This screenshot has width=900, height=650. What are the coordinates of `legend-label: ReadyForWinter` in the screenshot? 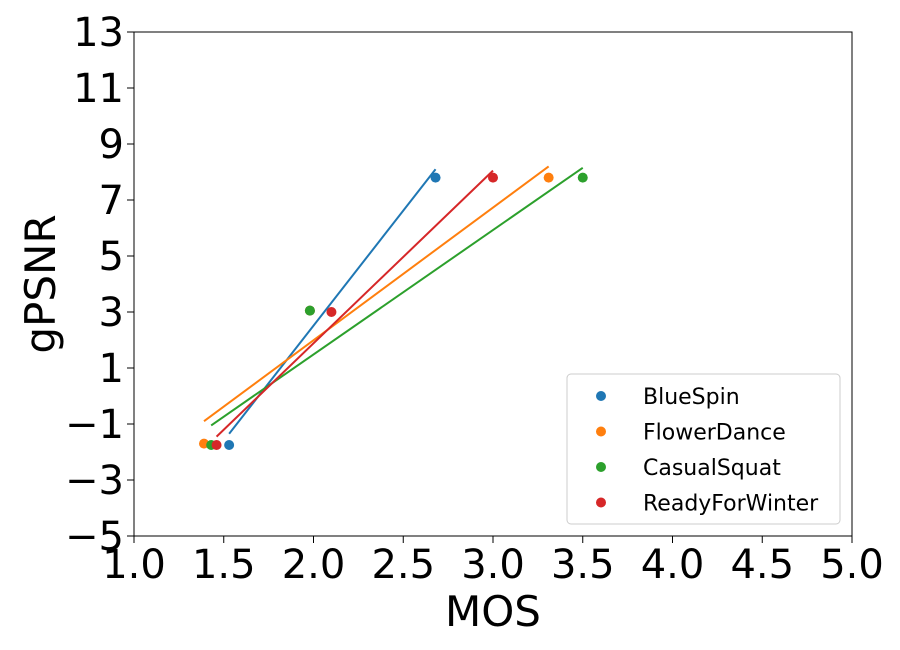 It's located at (731, 504).